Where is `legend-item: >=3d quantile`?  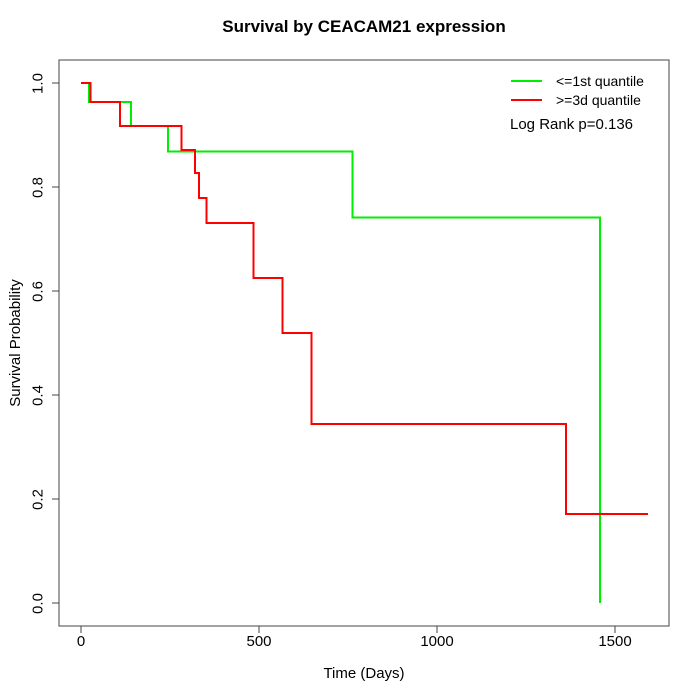 legend-item: >=3d quantile is located at coordinates (576, 99).